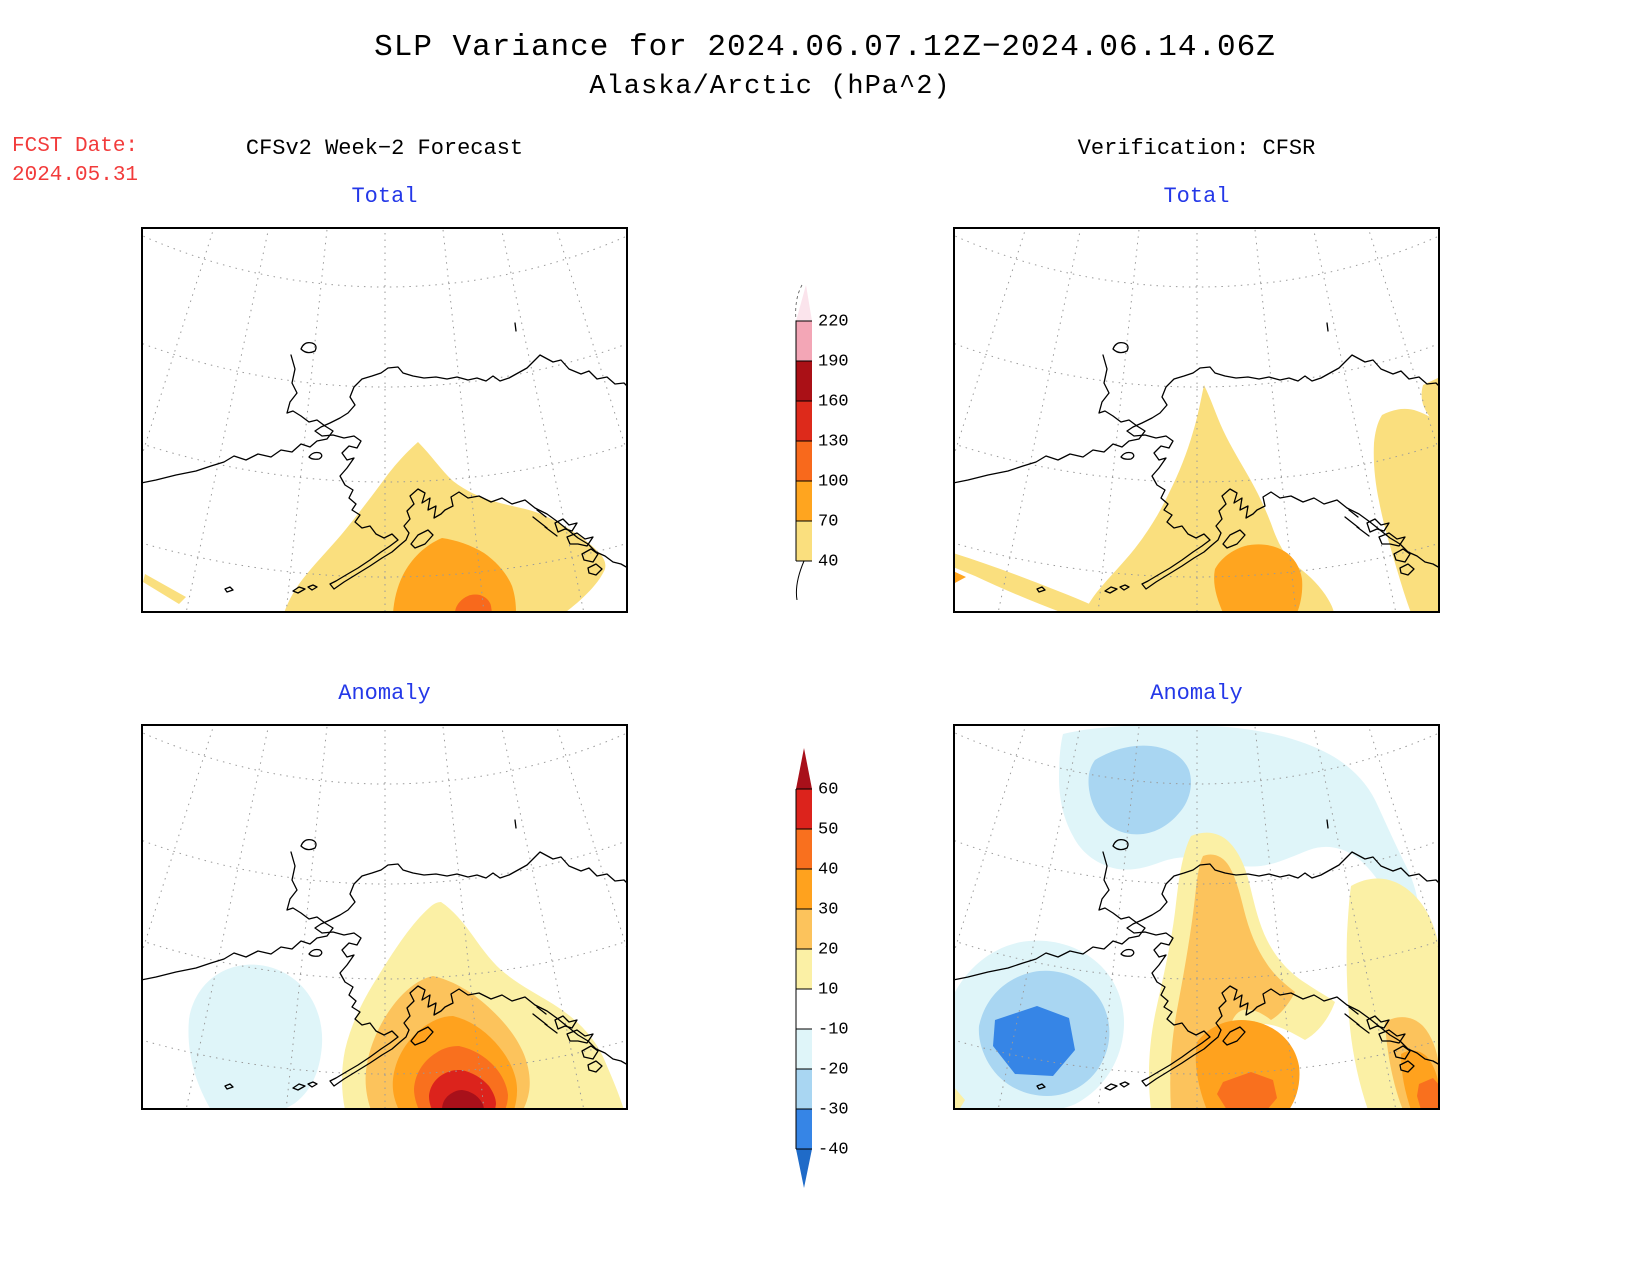 The image size is (1650, 1275). Describe the element at coordinates (828, 989) in the screenshot. I see `colorbar-tick-label: 10` at that location.